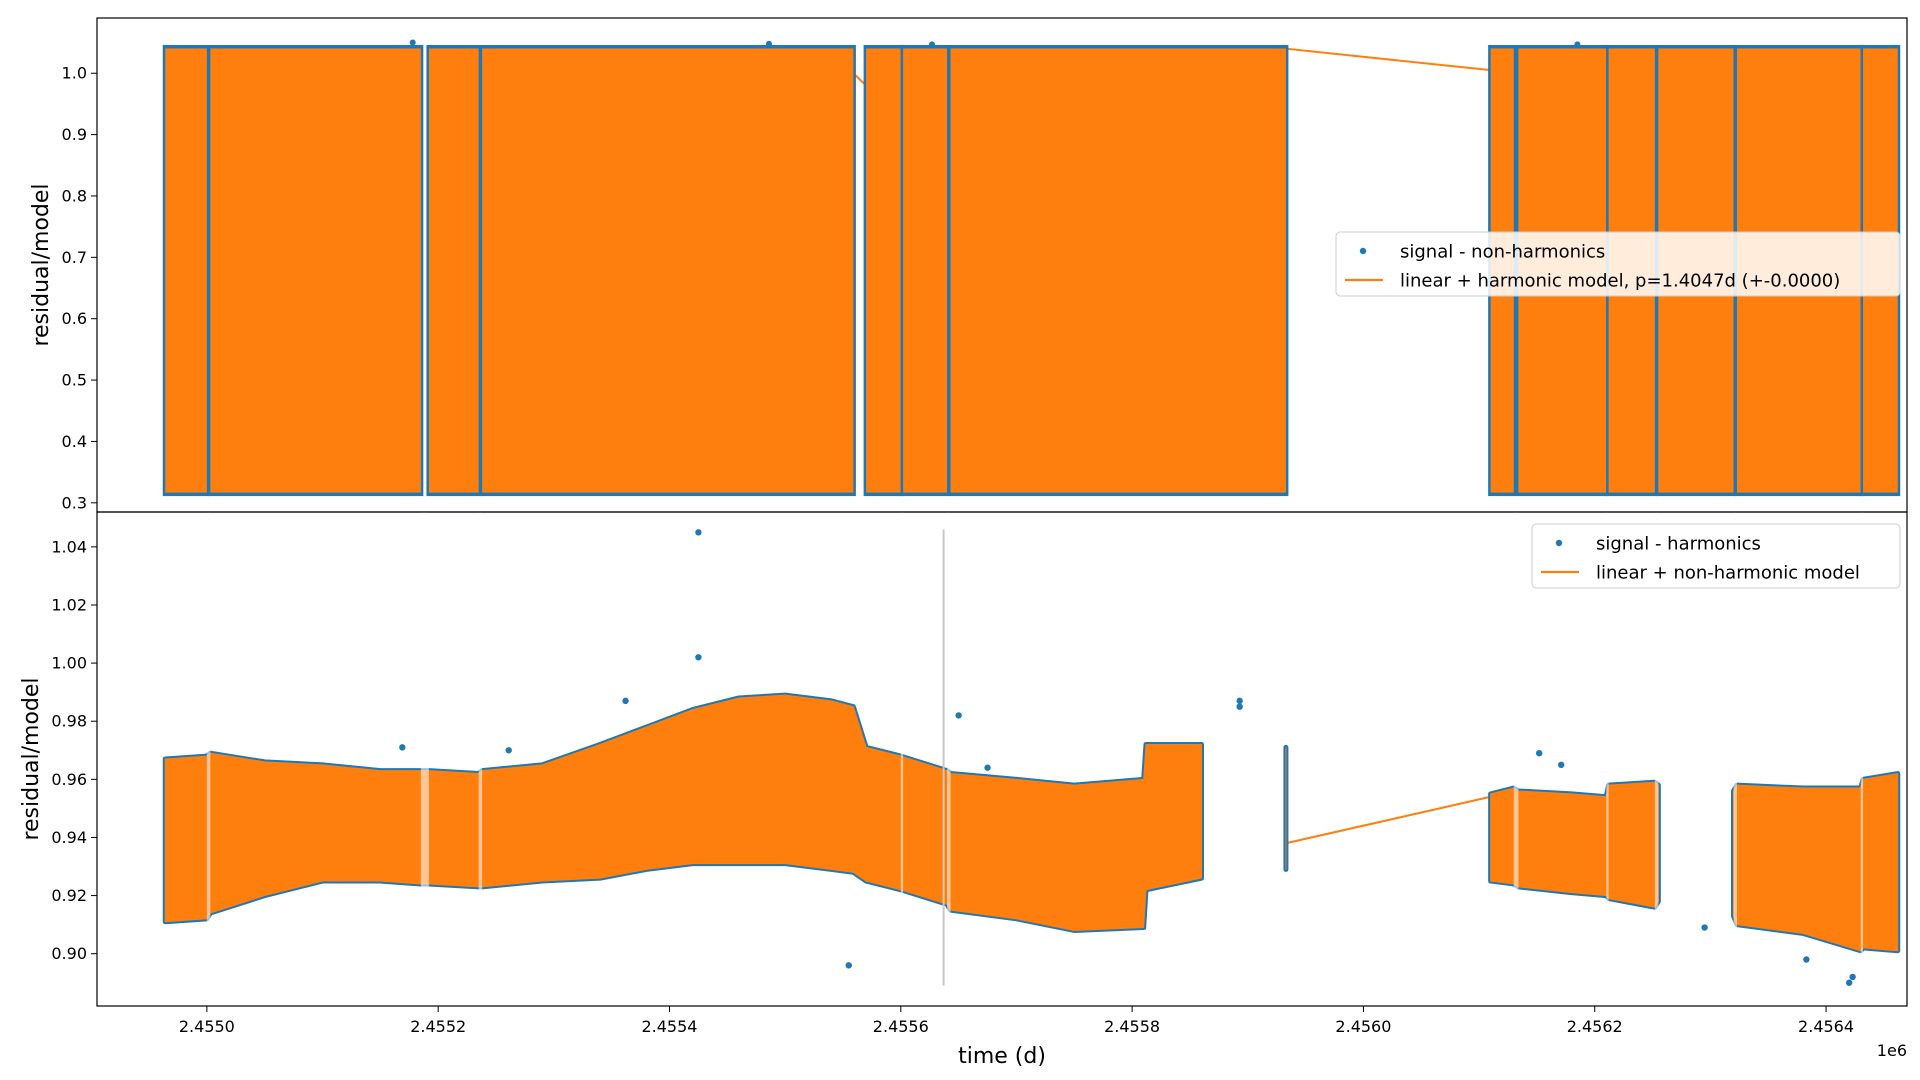 Image resolution: width=1920 pixels, height=1080 pixels. I want to click on legend-entry-label: signal - non-harmonics, so click(1502, 252).